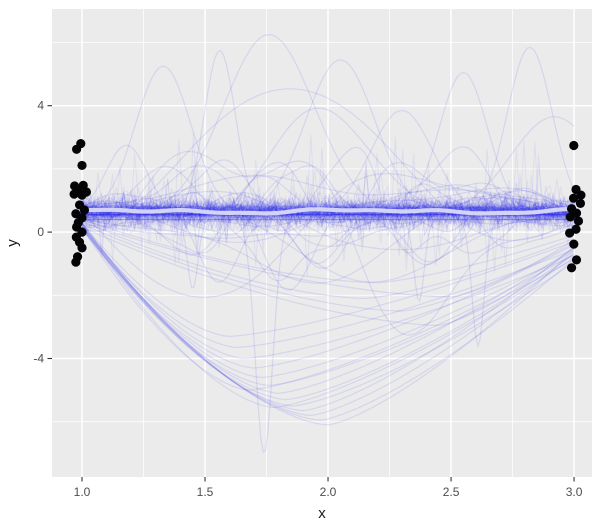 The width and height of the screenshot is (612, 531). I want to click on y-axis-title: y, so click(12, 243).